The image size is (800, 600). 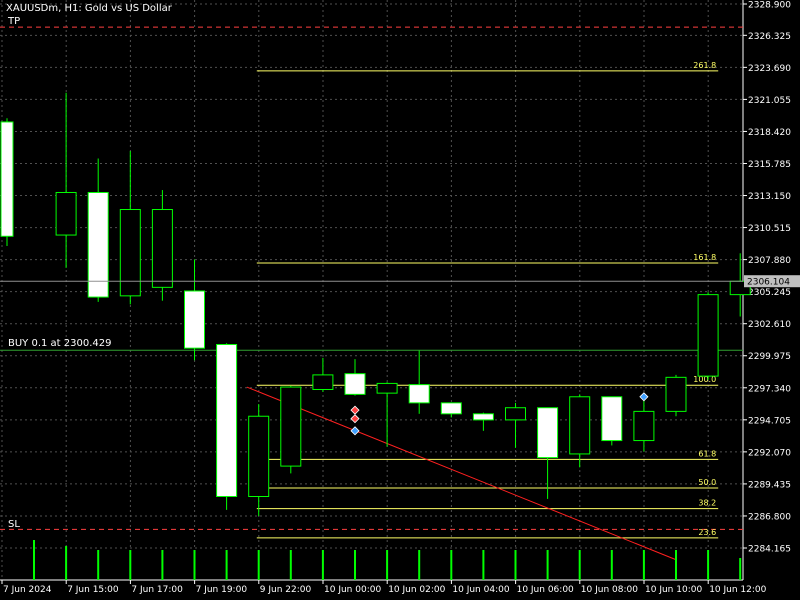 I want to click on take-profit-label: TP, so click(x=14, y=21).